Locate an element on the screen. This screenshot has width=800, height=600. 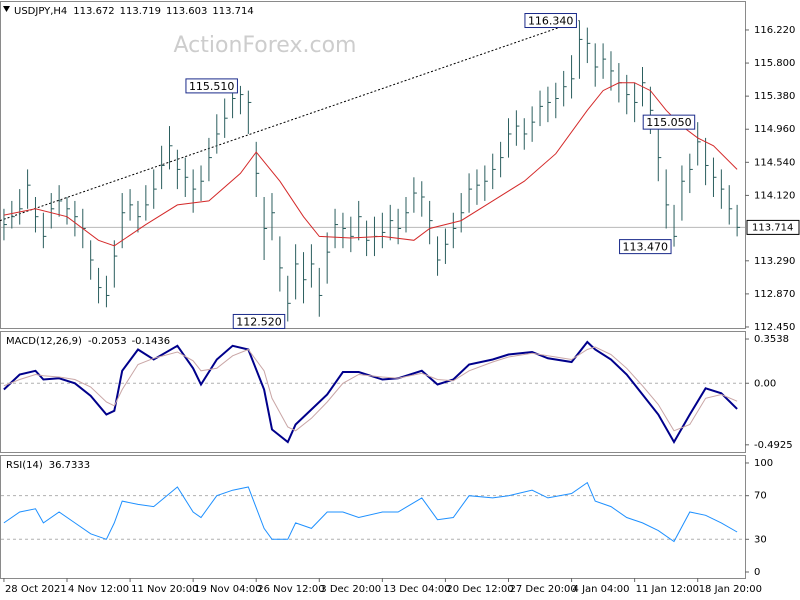
panel-title: USDJPY,H4 is located at coordinates (40, 11).